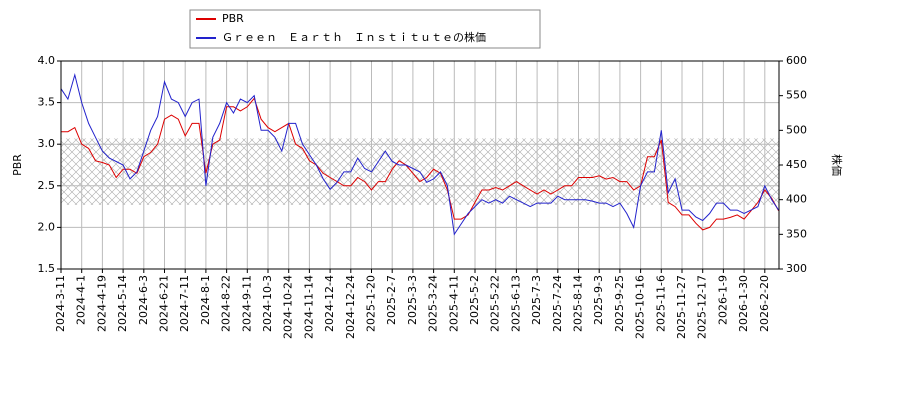 The width and height of the screenshot is (900, 404). What do you see at coordinates (329, 303) in the screenshot?
I see `x-tick-label: 2024-12-4` at bounding box center [329, 303].